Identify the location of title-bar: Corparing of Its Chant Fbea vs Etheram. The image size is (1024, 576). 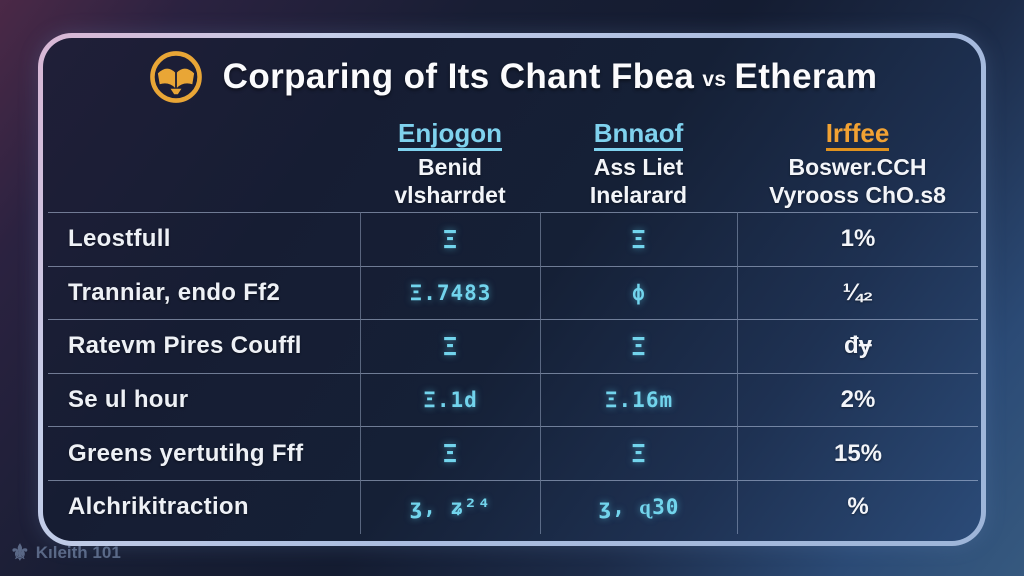
(512, 77).